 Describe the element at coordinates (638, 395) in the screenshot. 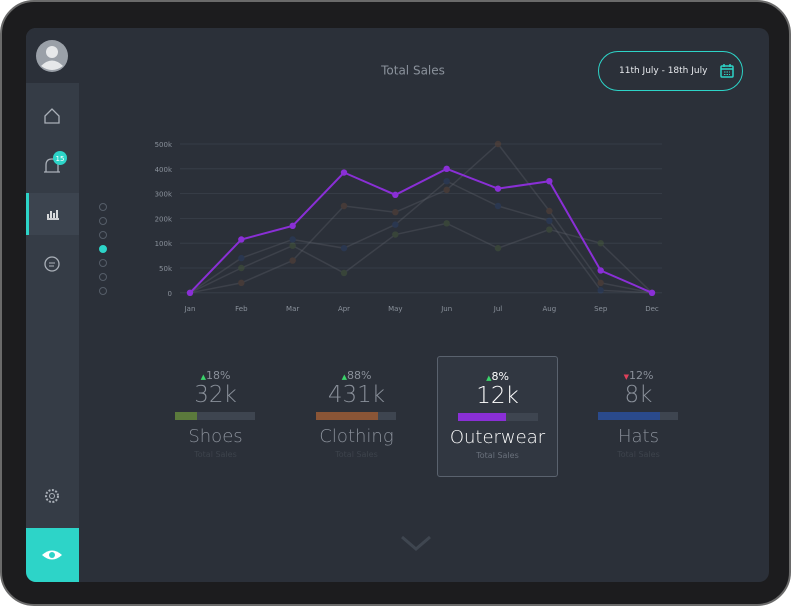

I see `sales-value: 8k` at that location.